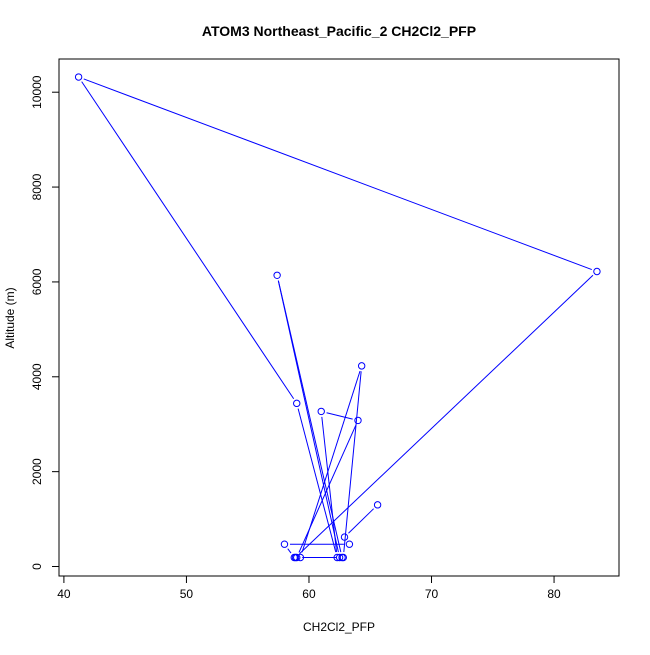 The image size is (650, 655). Describe the element at coordinates (10, 317) in the screenshot. I see `y-axis-label: Altitude (m)` at that location.